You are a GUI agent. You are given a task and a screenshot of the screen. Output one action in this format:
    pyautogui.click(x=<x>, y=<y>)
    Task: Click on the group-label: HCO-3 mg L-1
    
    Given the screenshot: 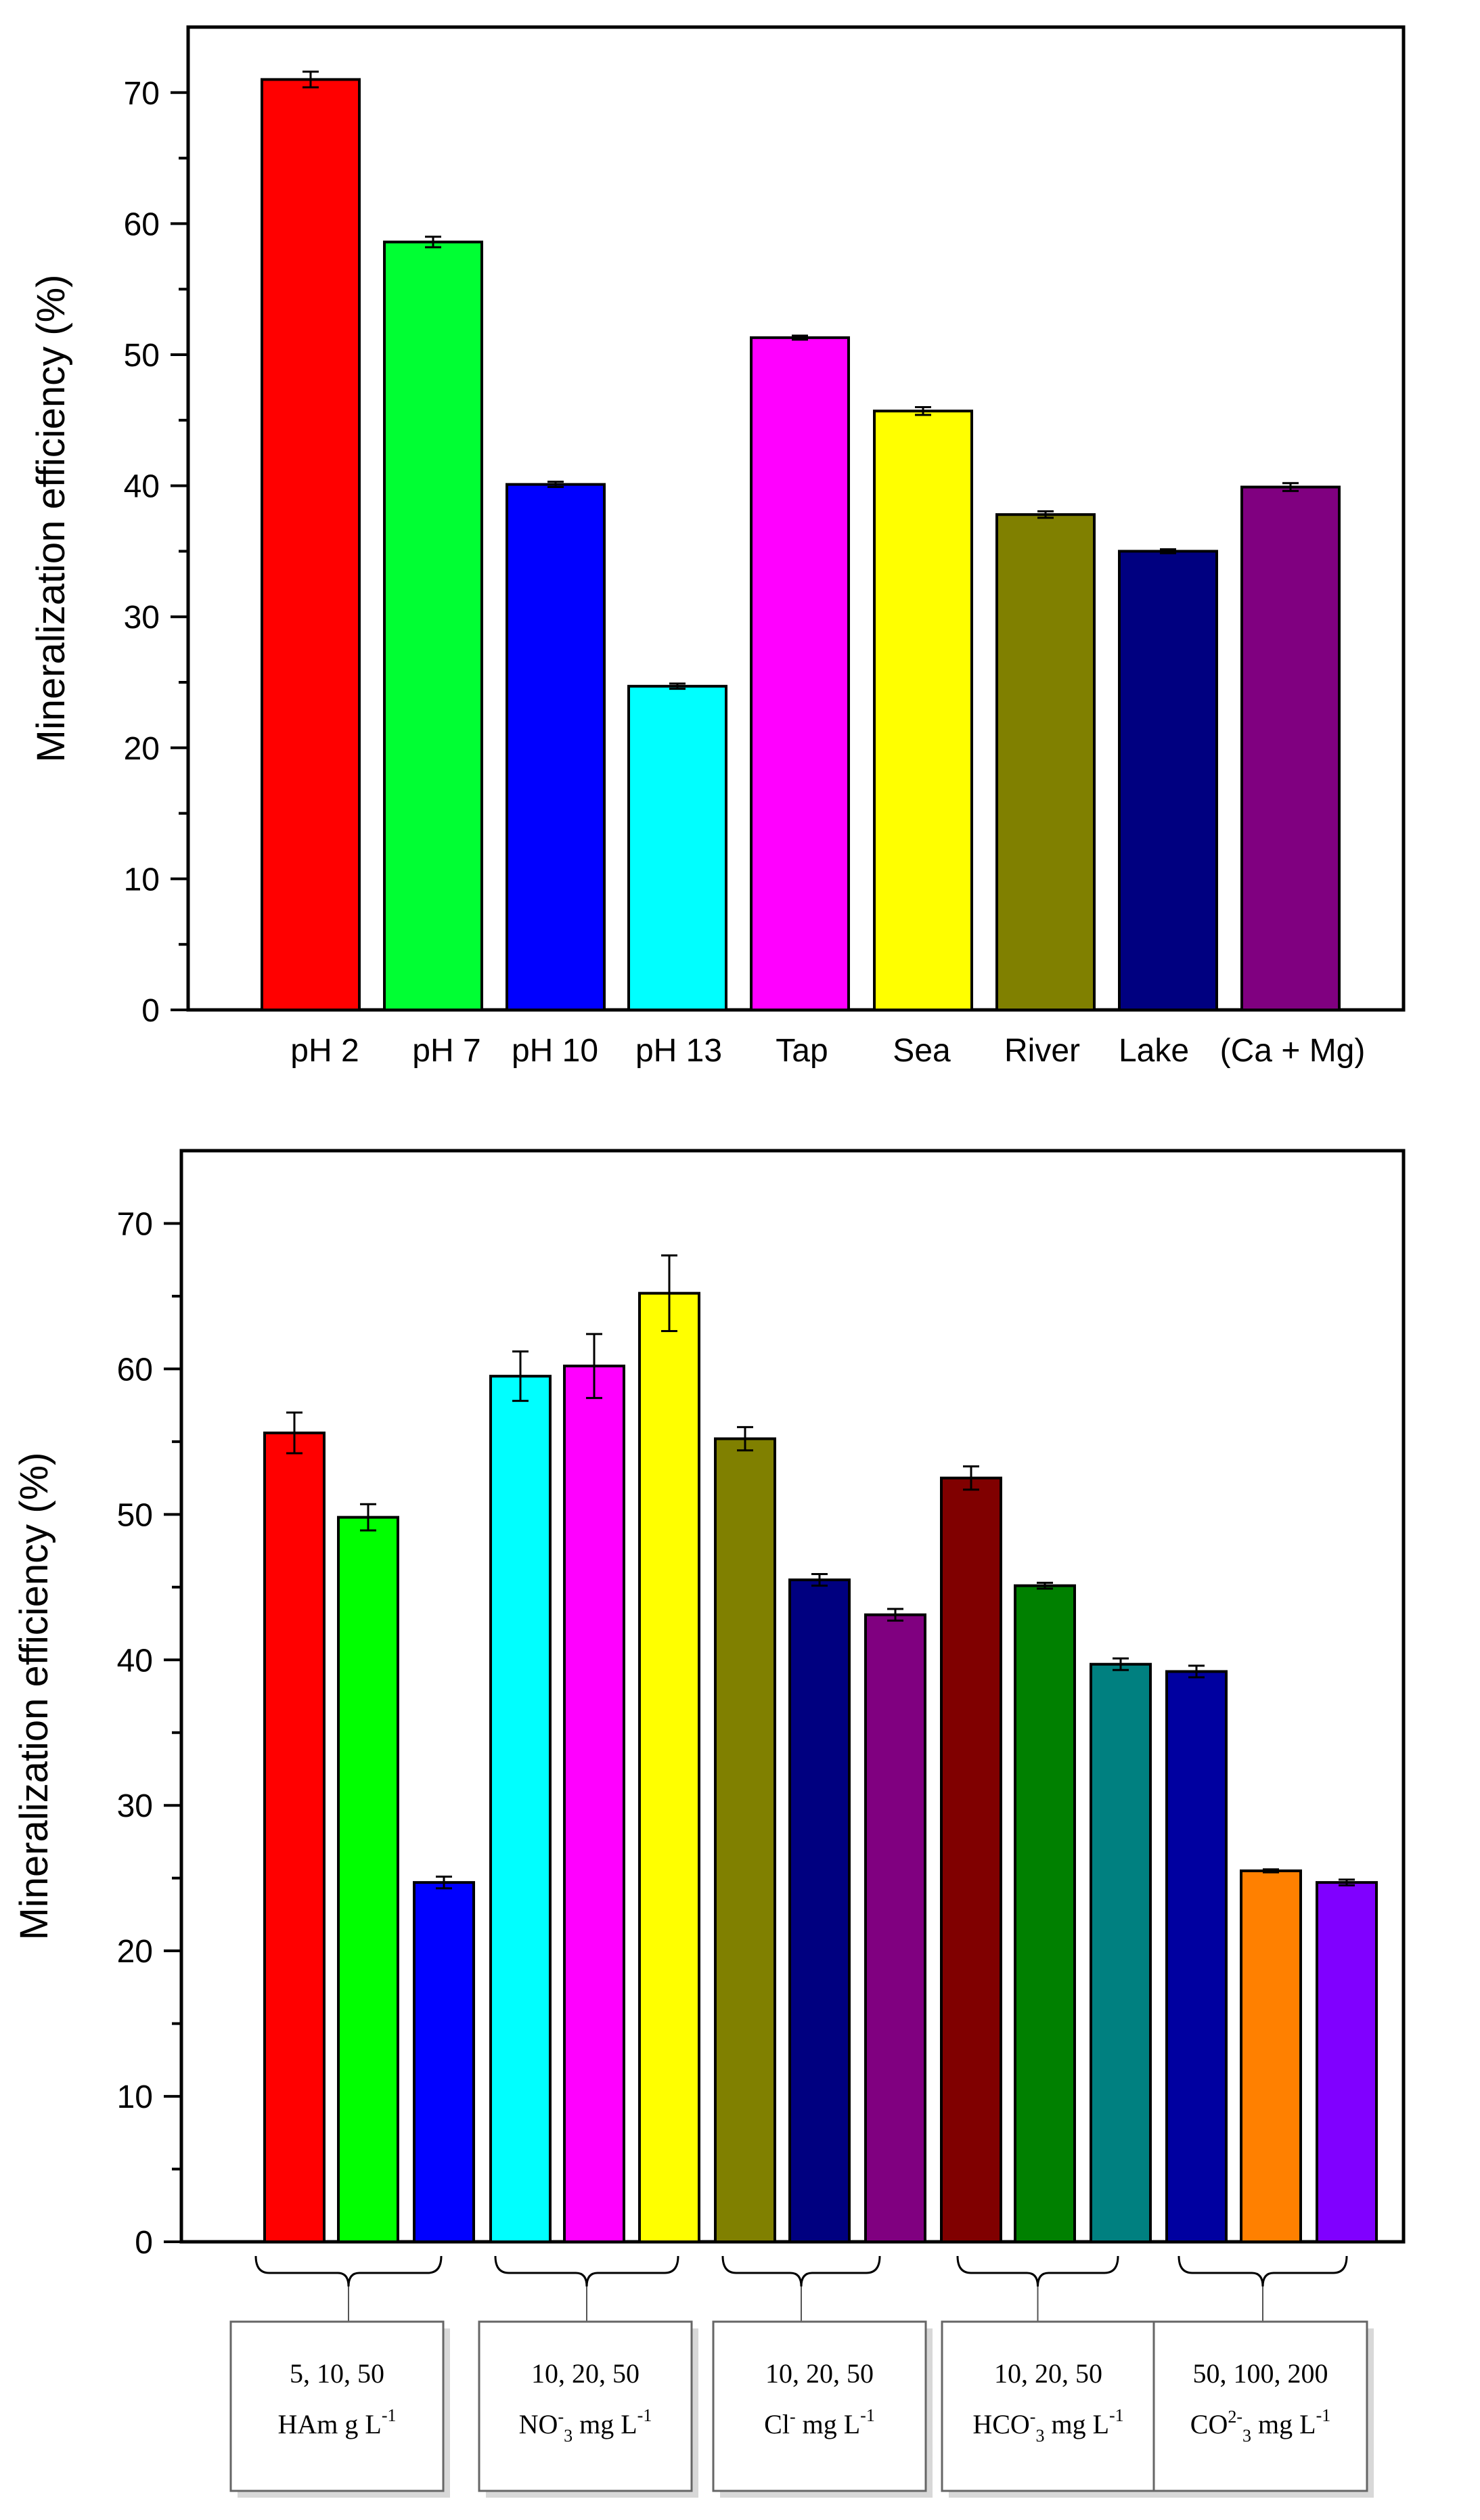 What is the action you would take?
    pyautogui.click(x=1047, y=2426)
    